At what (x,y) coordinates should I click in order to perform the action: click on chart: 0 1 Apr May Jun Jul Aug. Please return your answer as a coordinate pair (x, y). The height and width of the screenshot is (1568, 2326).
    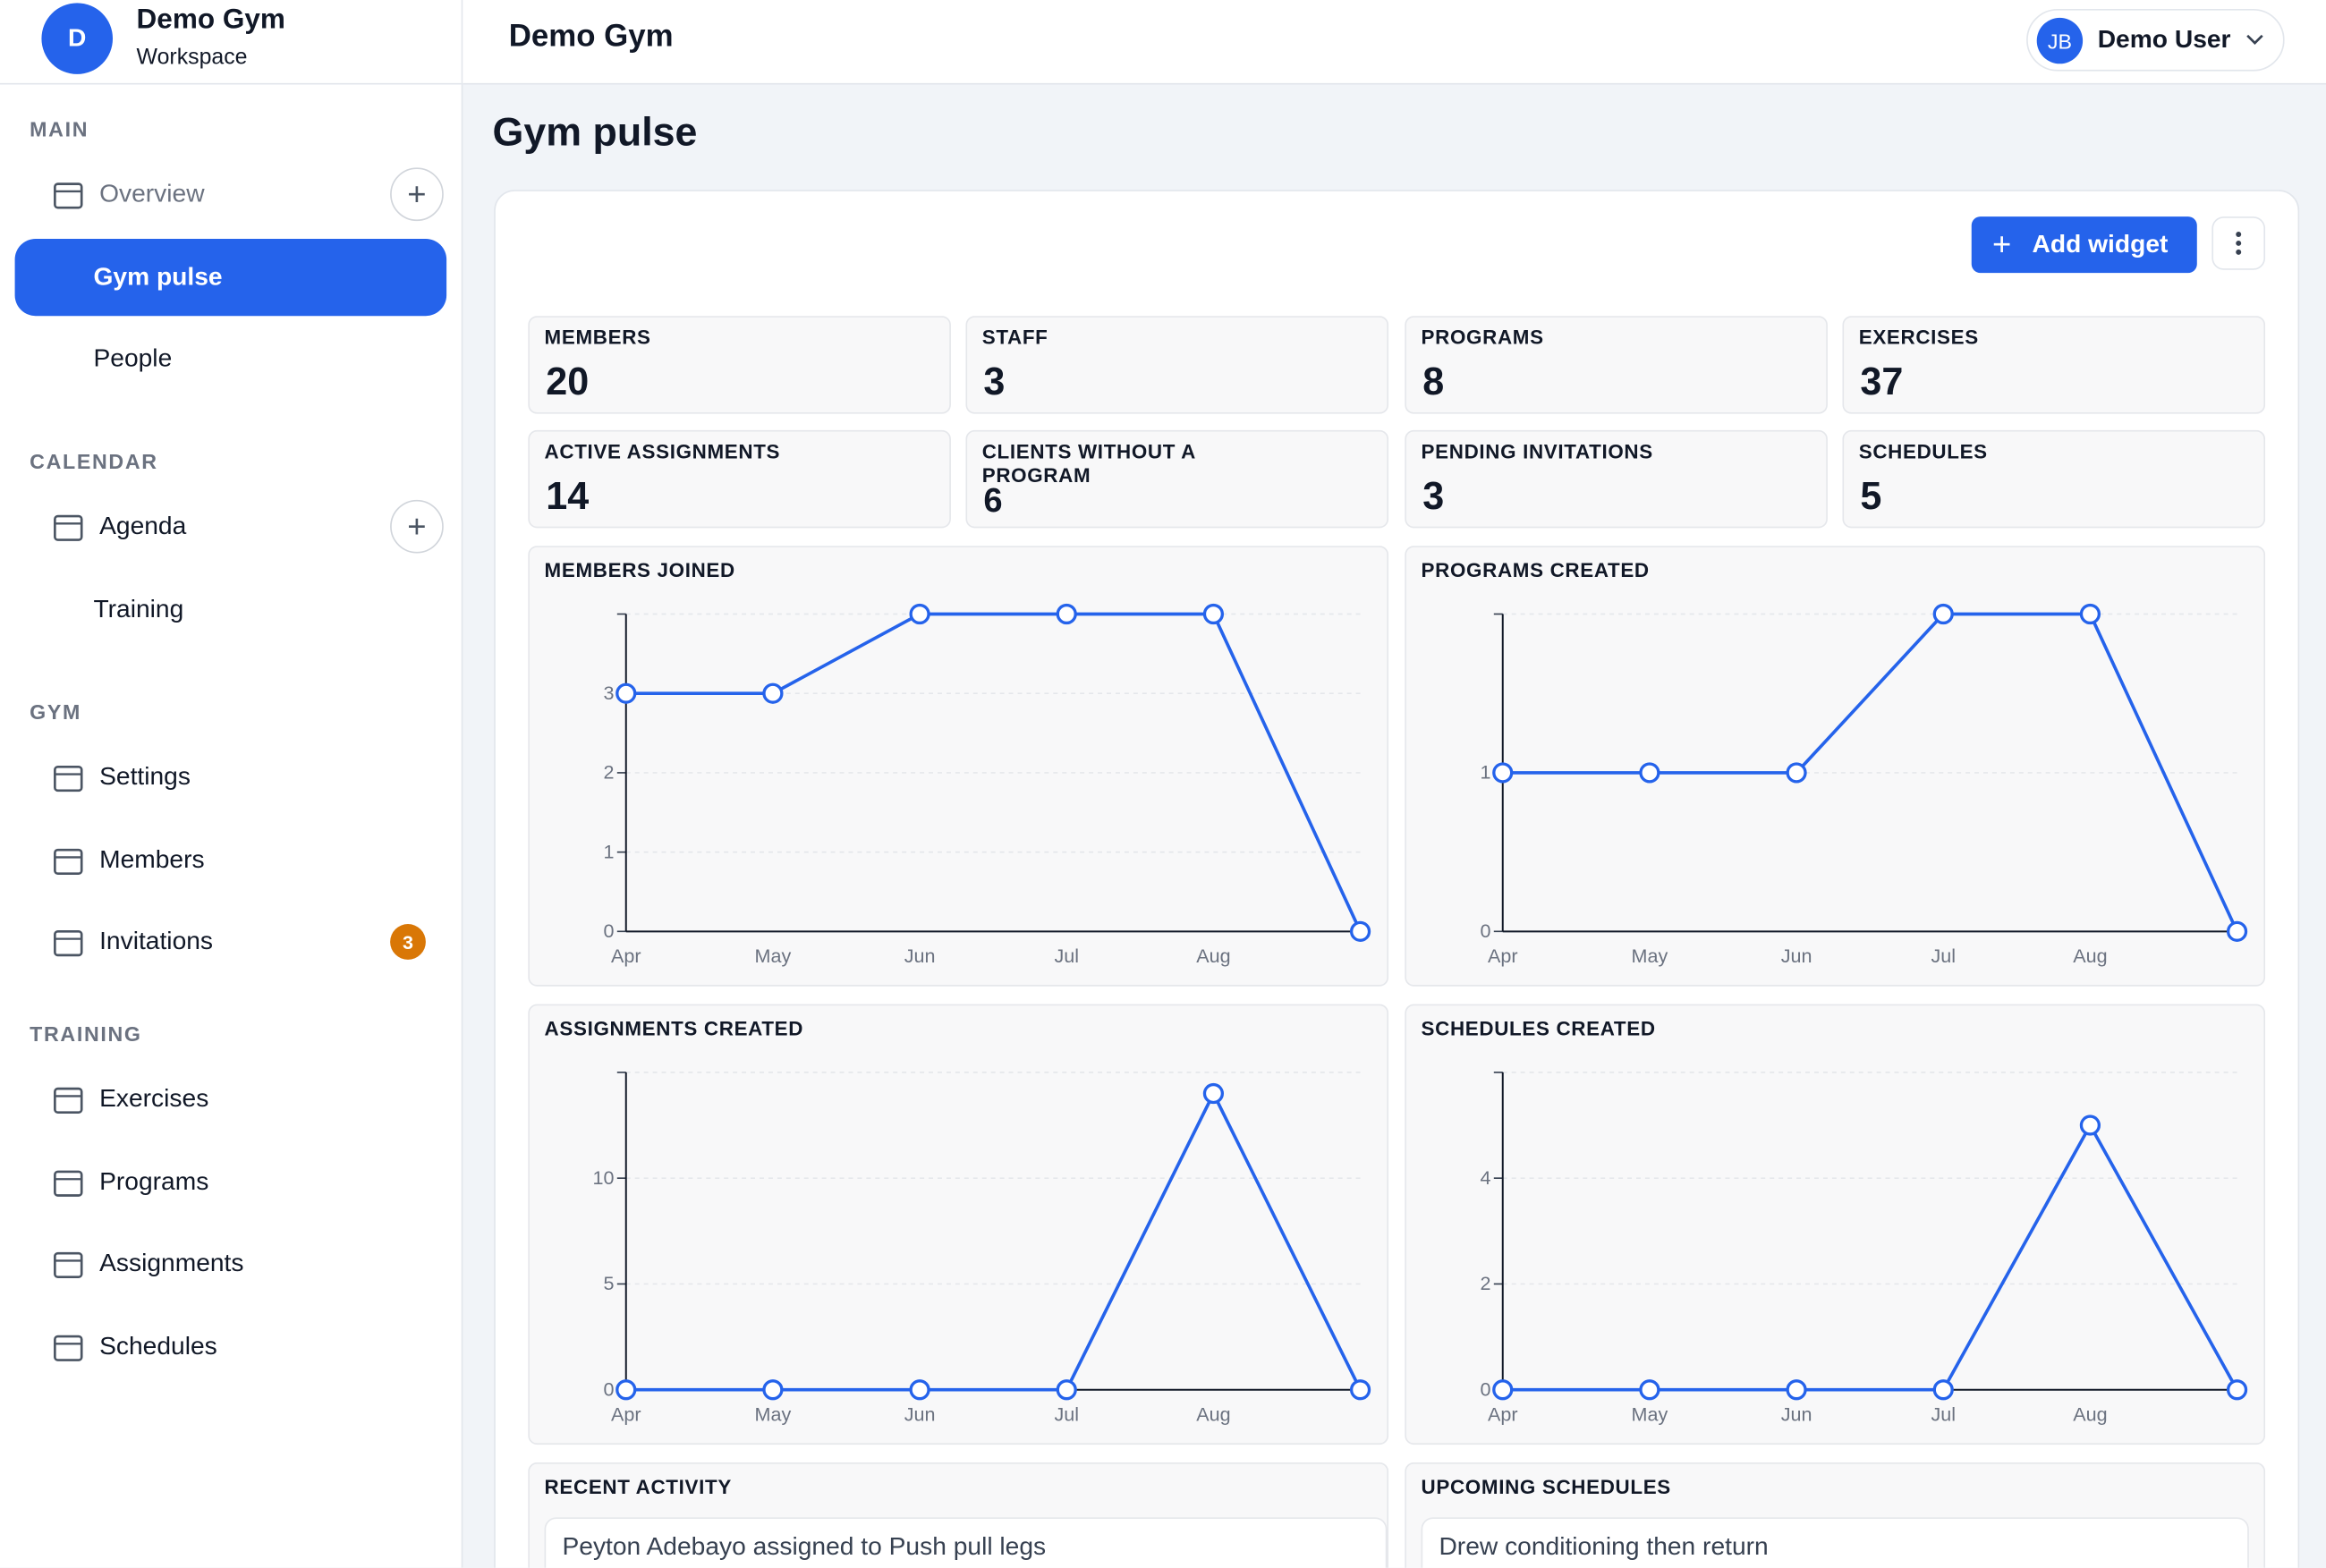
    Looking at the image, I should click on (1865, 785).